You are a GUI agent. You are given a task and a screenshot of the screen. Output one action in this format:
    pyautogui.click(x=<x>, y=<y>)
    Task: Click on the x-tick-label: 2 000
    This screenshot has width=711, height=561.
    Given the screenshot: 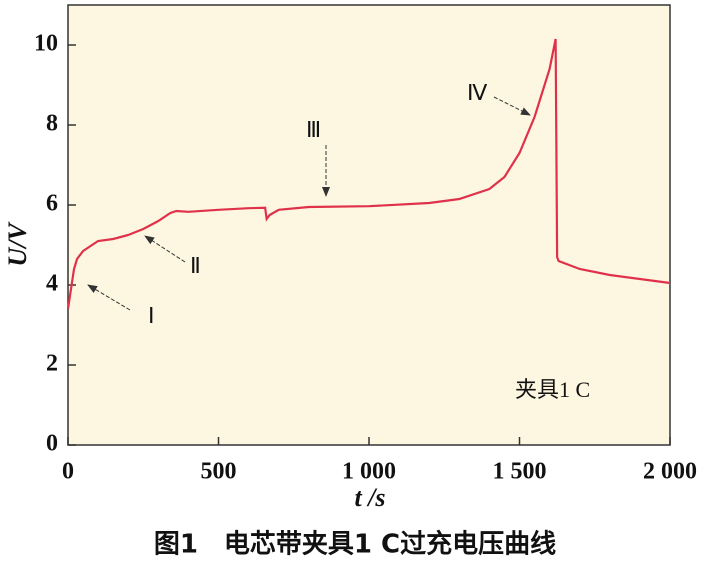 What is the action you would take?
    pyautogui.click(x=670, y=472)
    